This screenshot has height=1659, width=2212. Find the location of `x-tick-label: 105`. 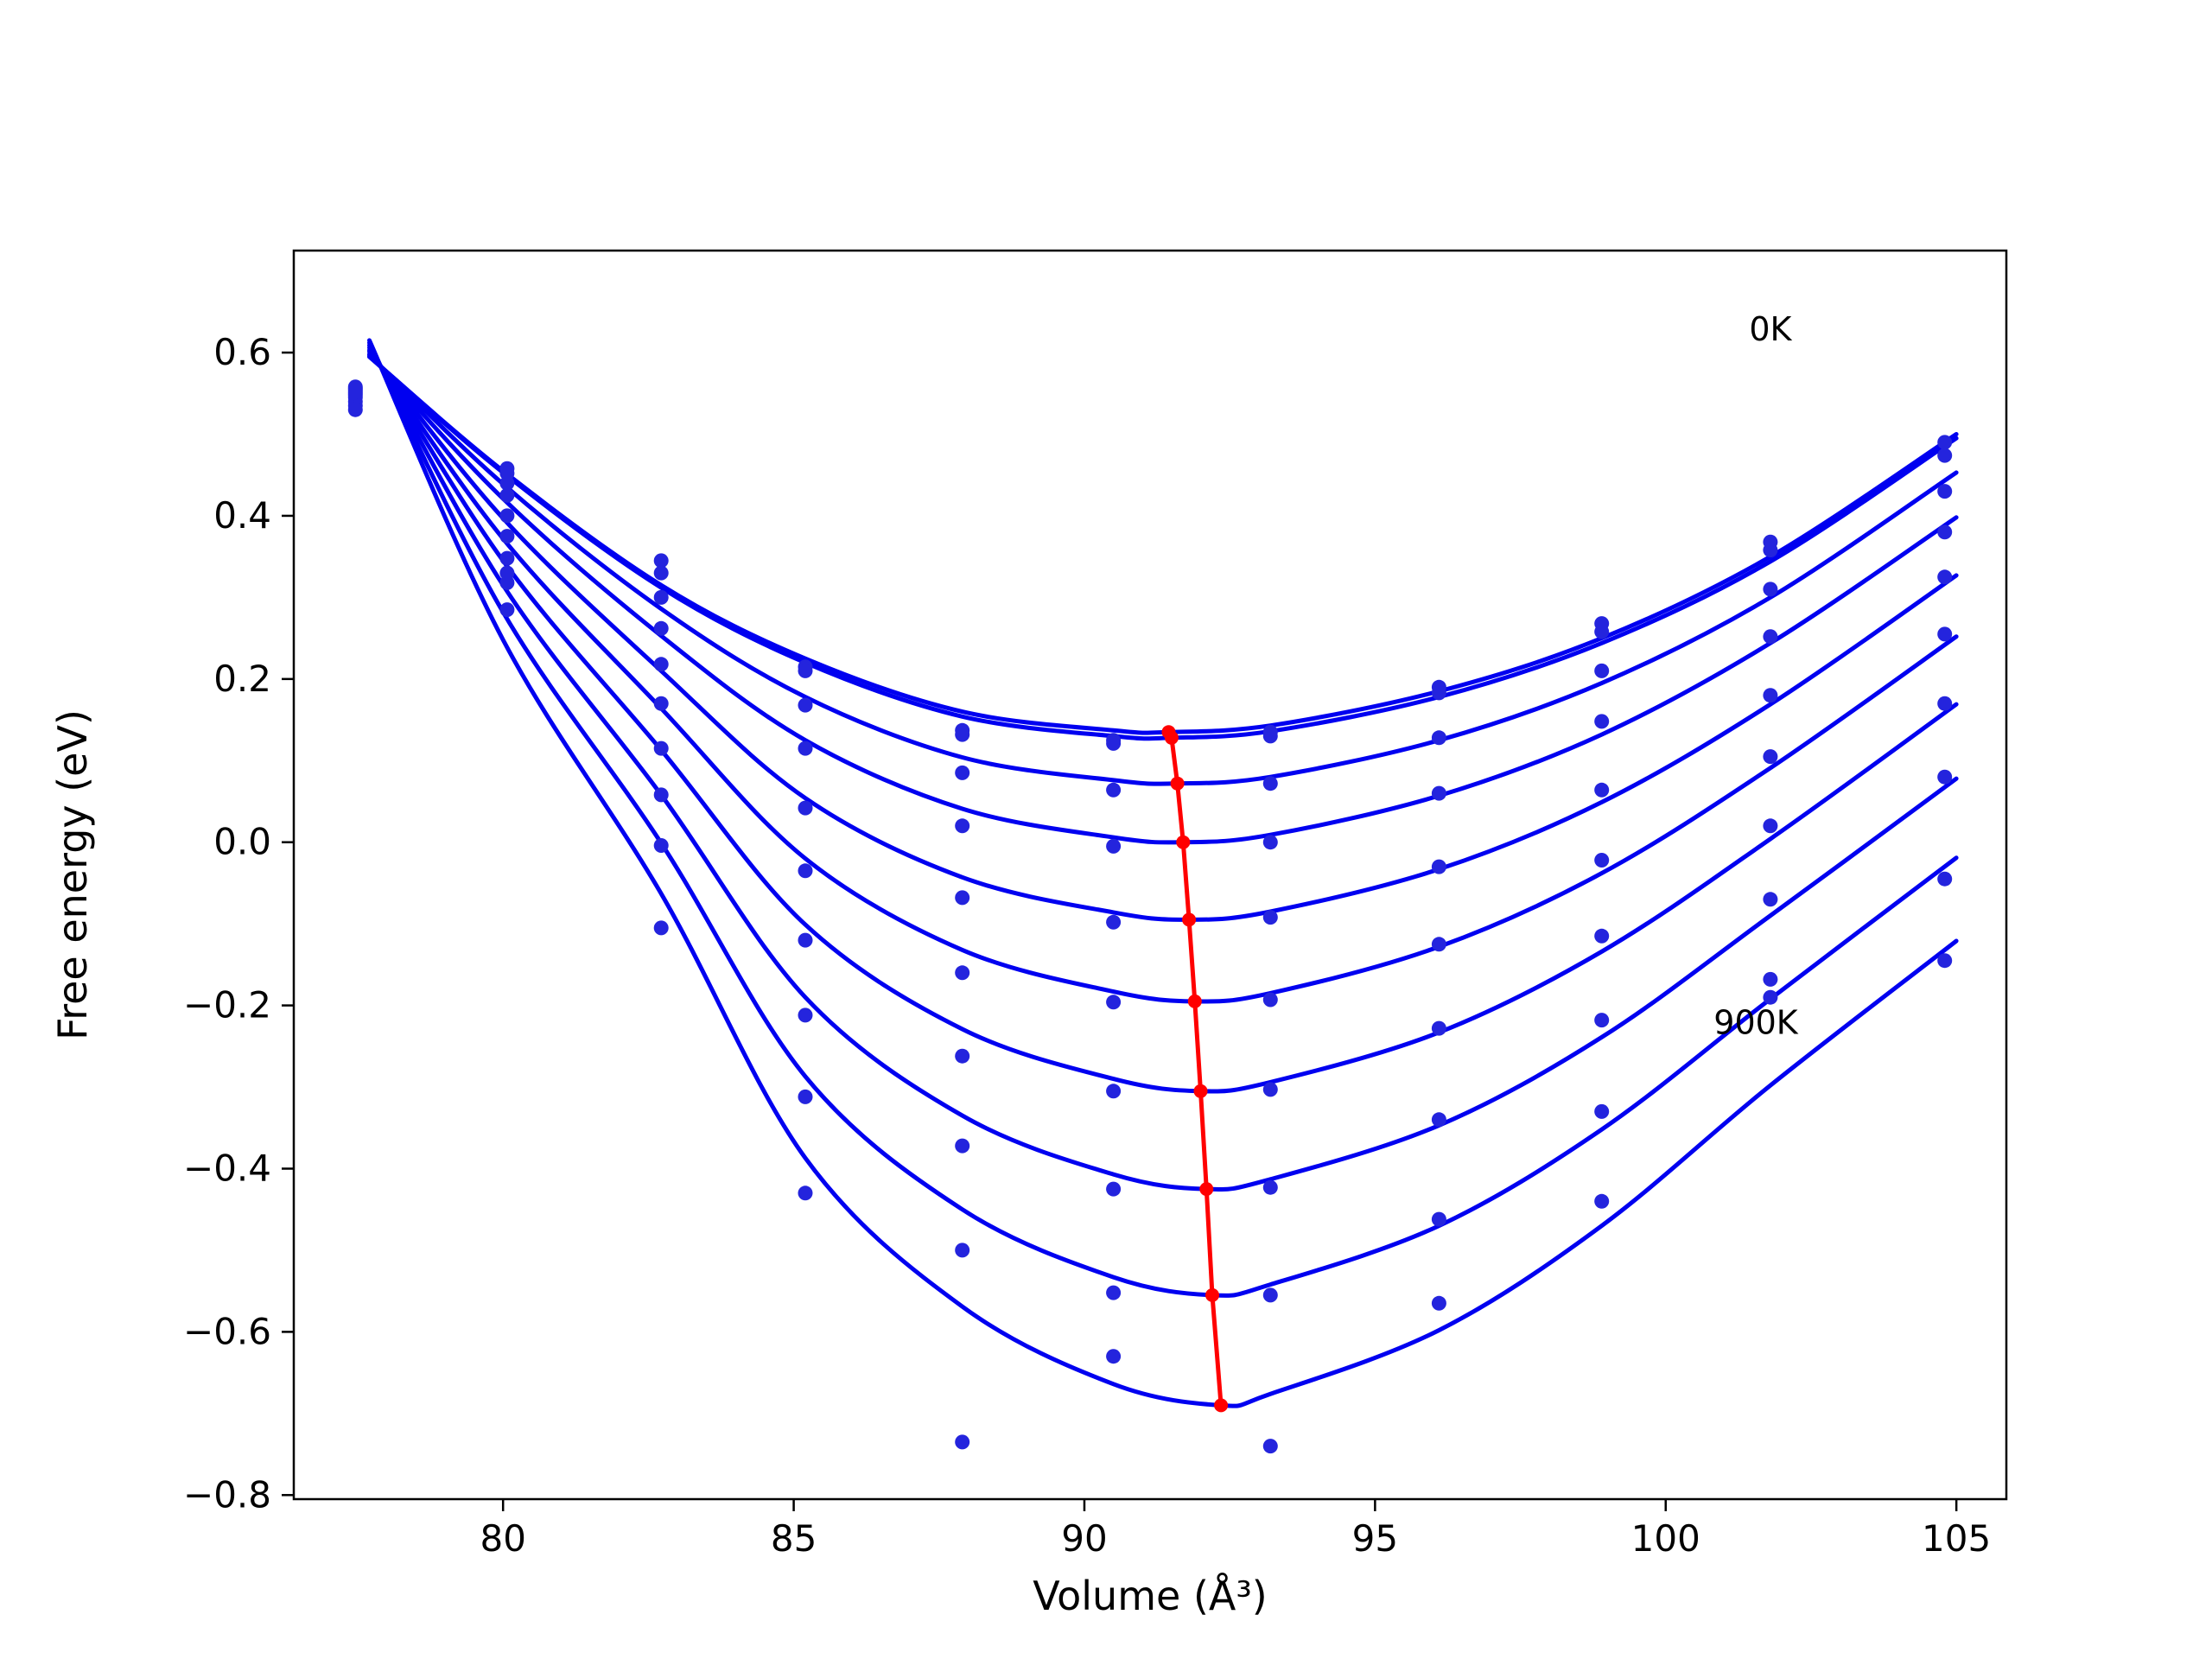

x-tick-label: 105 is located at coordinates (1956, 1538).